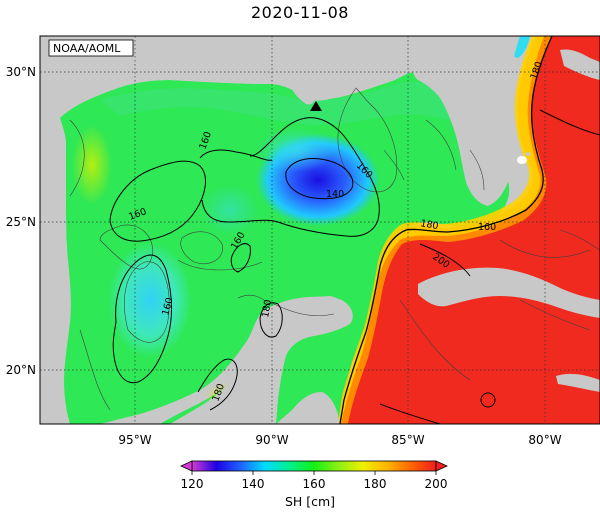  I want to click on colorbar-label: SH [cm], so click(310, 501).